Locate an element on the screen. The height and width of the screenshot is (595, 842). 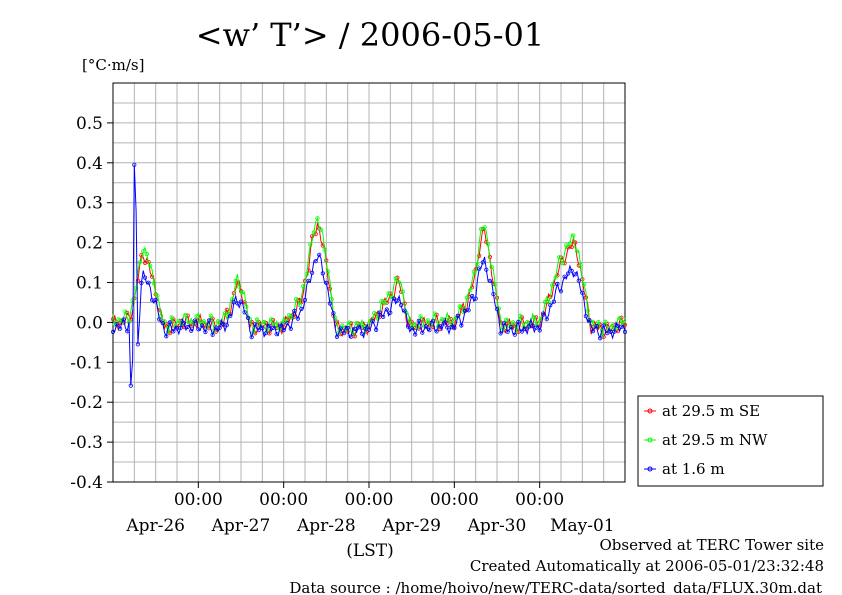
chart-title: <w’ T’> / 2006-05-01 is located at coordinates (370, 35).